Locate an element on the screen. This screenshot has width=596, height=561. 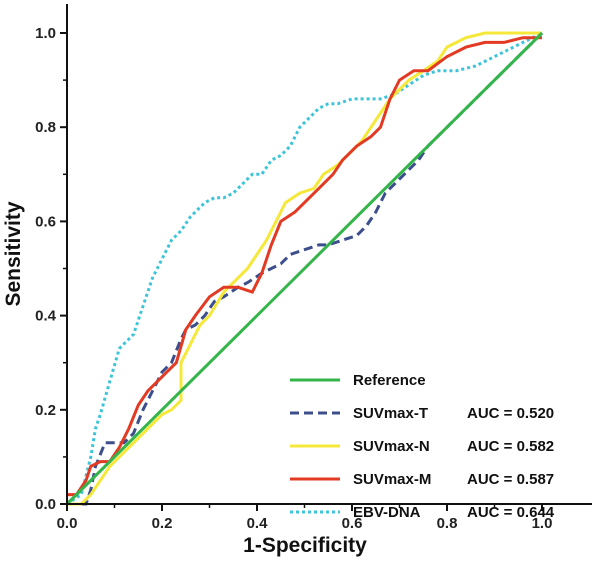
y-ticks: 0.0 0.2 0.4 0.6 0.8 1.0 is located at coordinates (51, 269).